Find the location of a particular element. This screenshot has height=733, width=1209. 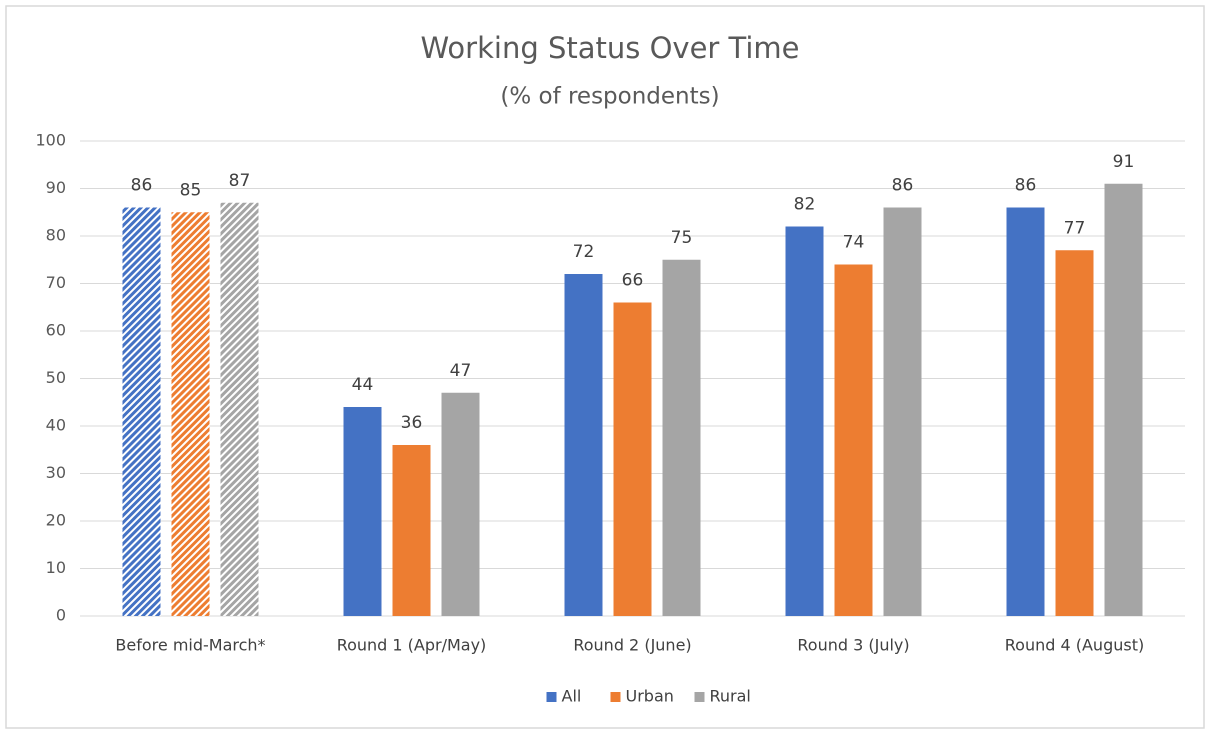

value-label: 75 is located at coordinates (682, 238).